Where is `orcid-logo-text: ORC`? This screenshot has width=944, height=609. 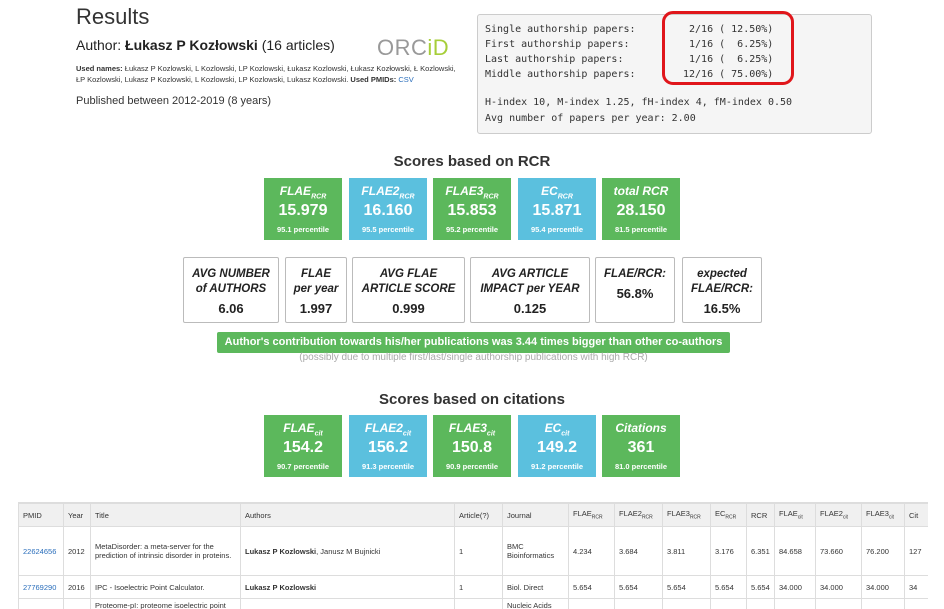
orcid-logo-text: ORC is located at coordinates (402, 47).